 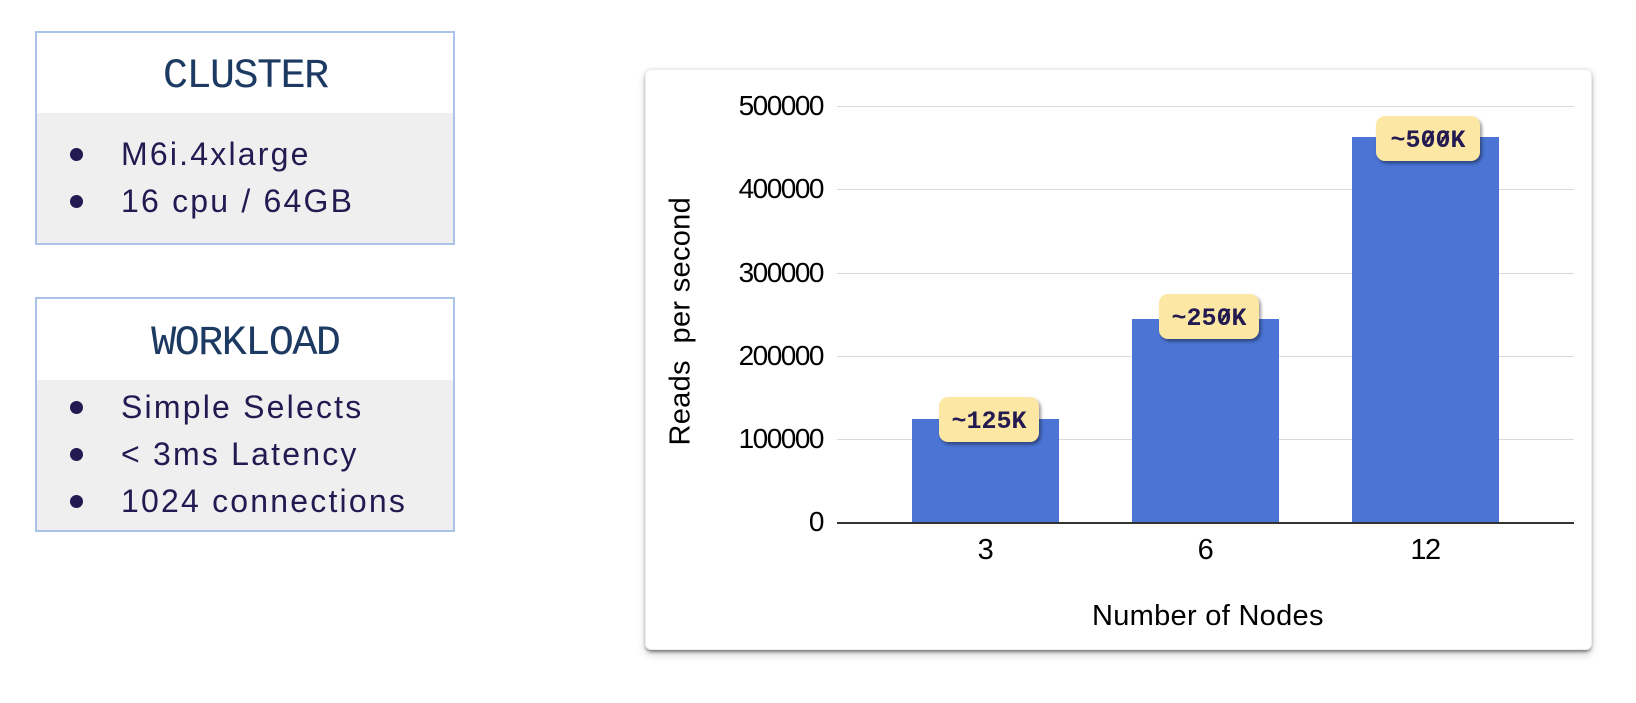 What do you see at coordinates (1208, 318) in the screenshot?
I see `svg-text: ~250K` at bounding box center [1208, 318].